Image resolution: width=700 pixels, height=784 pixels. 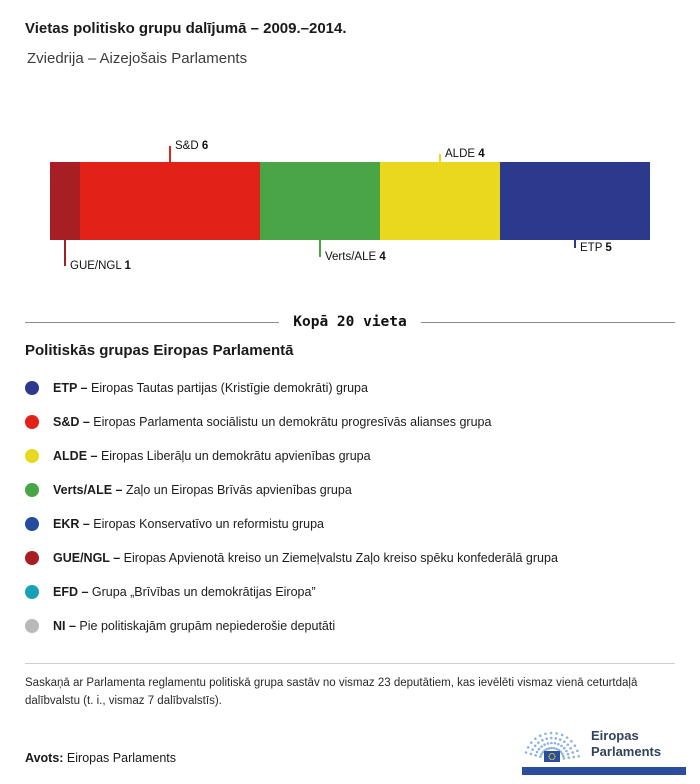 What do you see at coordinates (320, 201) in the screenshot?
I see `bar-segment-verts-ale` at bounding box center [320, 201].